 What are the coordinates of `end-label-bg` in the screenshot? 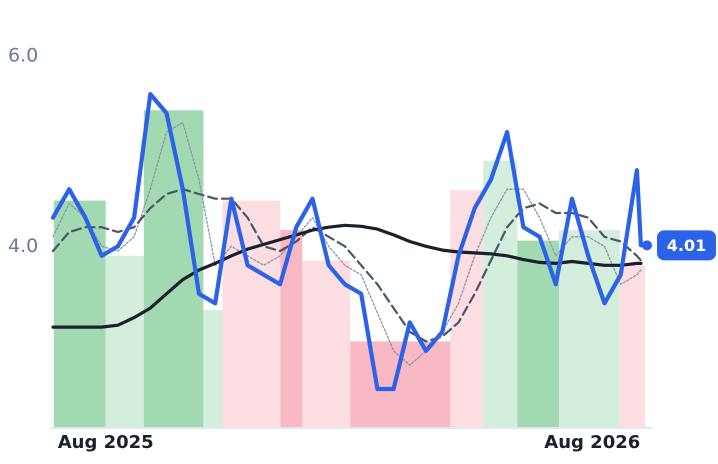 It's located at (686, 245).